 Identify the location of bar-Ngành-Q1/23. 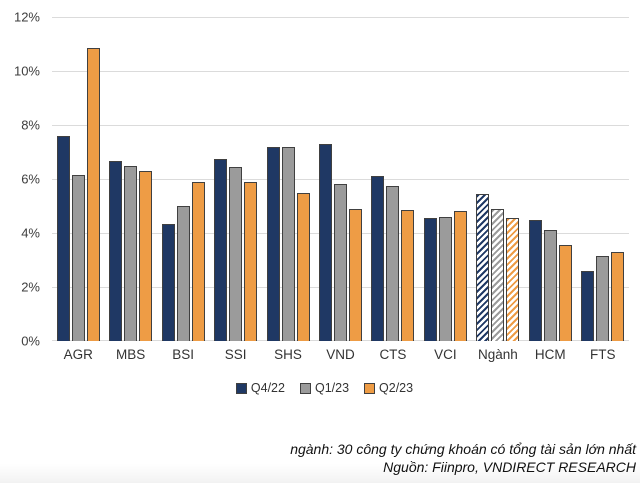
(498, 274).